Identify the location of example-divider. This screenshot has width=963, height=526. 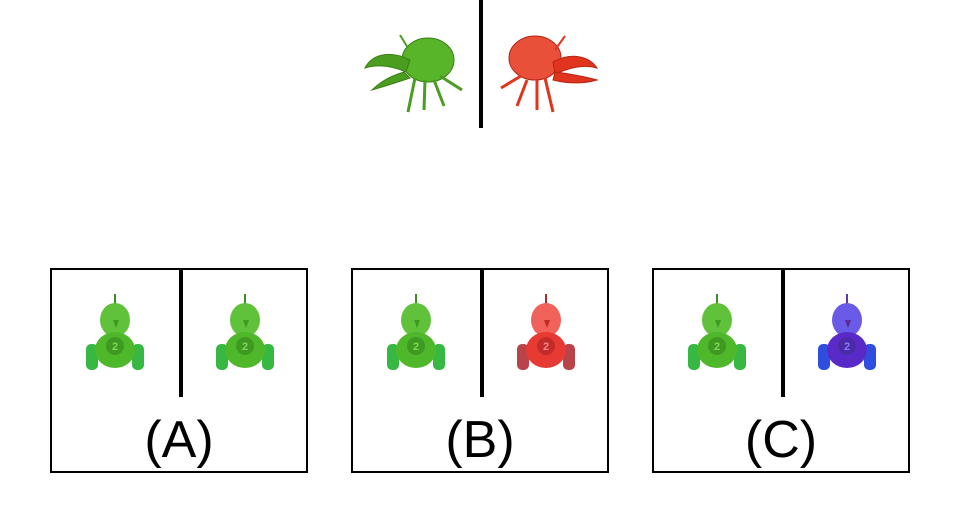
(481, 64).